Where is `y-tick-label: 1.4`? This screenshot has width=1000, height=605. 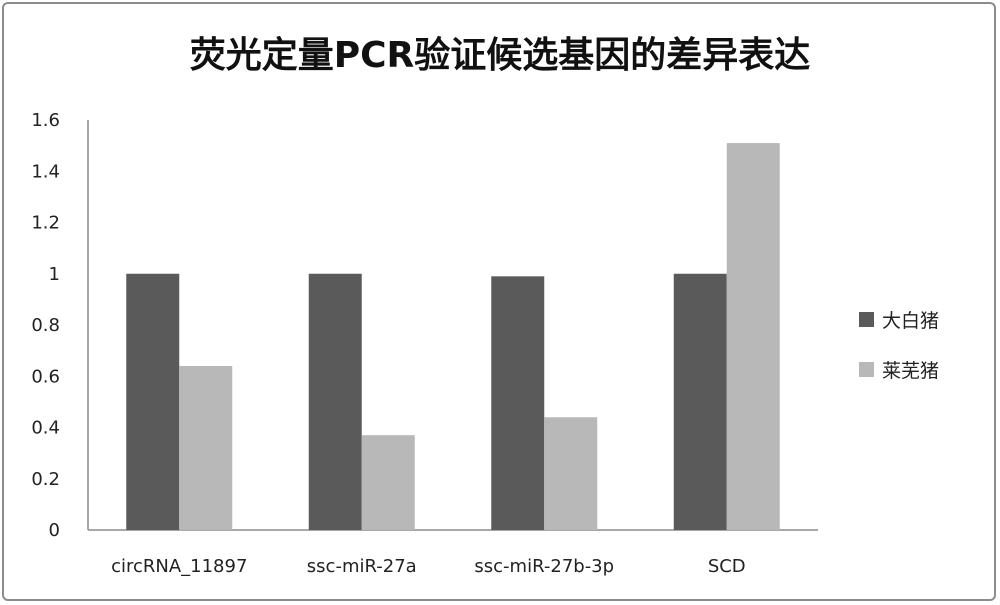 y-tick-label: 1.4 is located at coordinates (45, 171).